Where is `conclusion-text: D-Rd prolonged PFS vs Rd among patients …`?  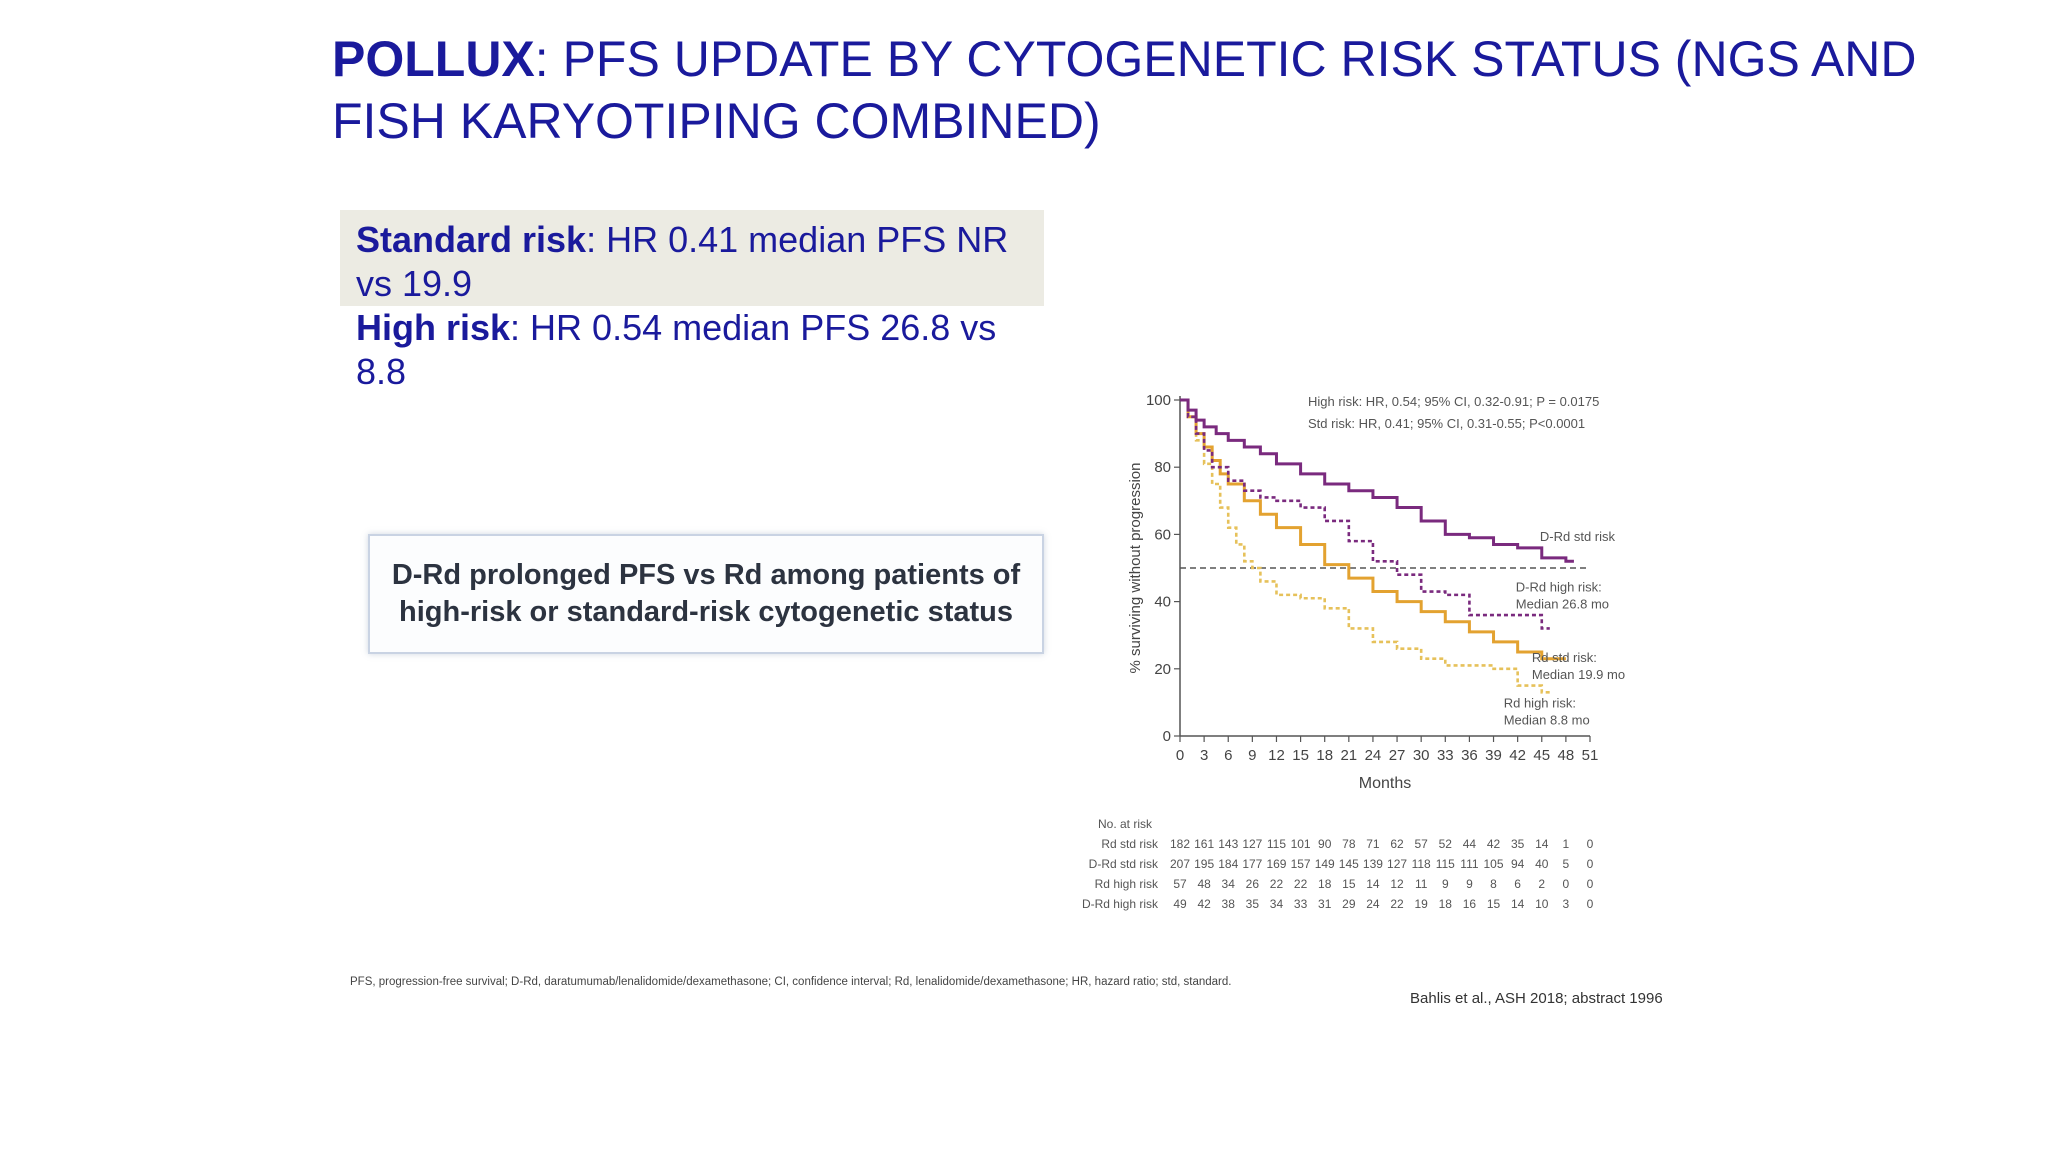 conclusion-text: D-Rd prolonged PFS vs Rd among patients … is located at coordinates (706, 593).